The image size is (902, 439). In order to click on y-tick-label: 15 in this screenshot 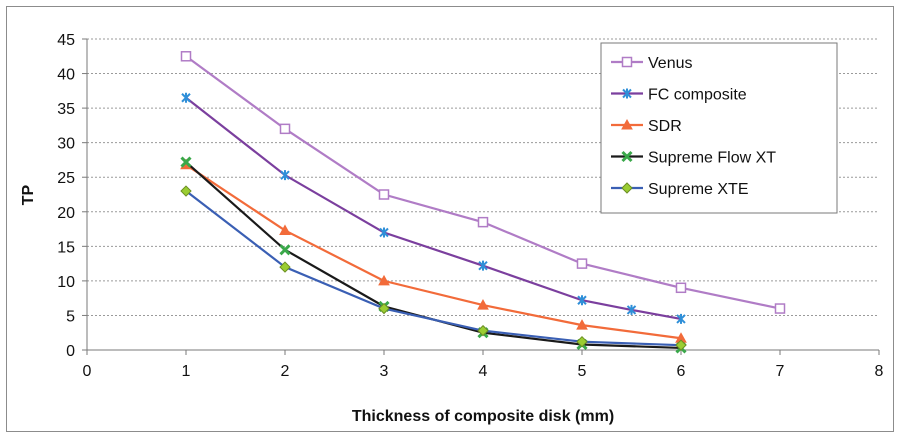, I will do `click(66, 247)`.